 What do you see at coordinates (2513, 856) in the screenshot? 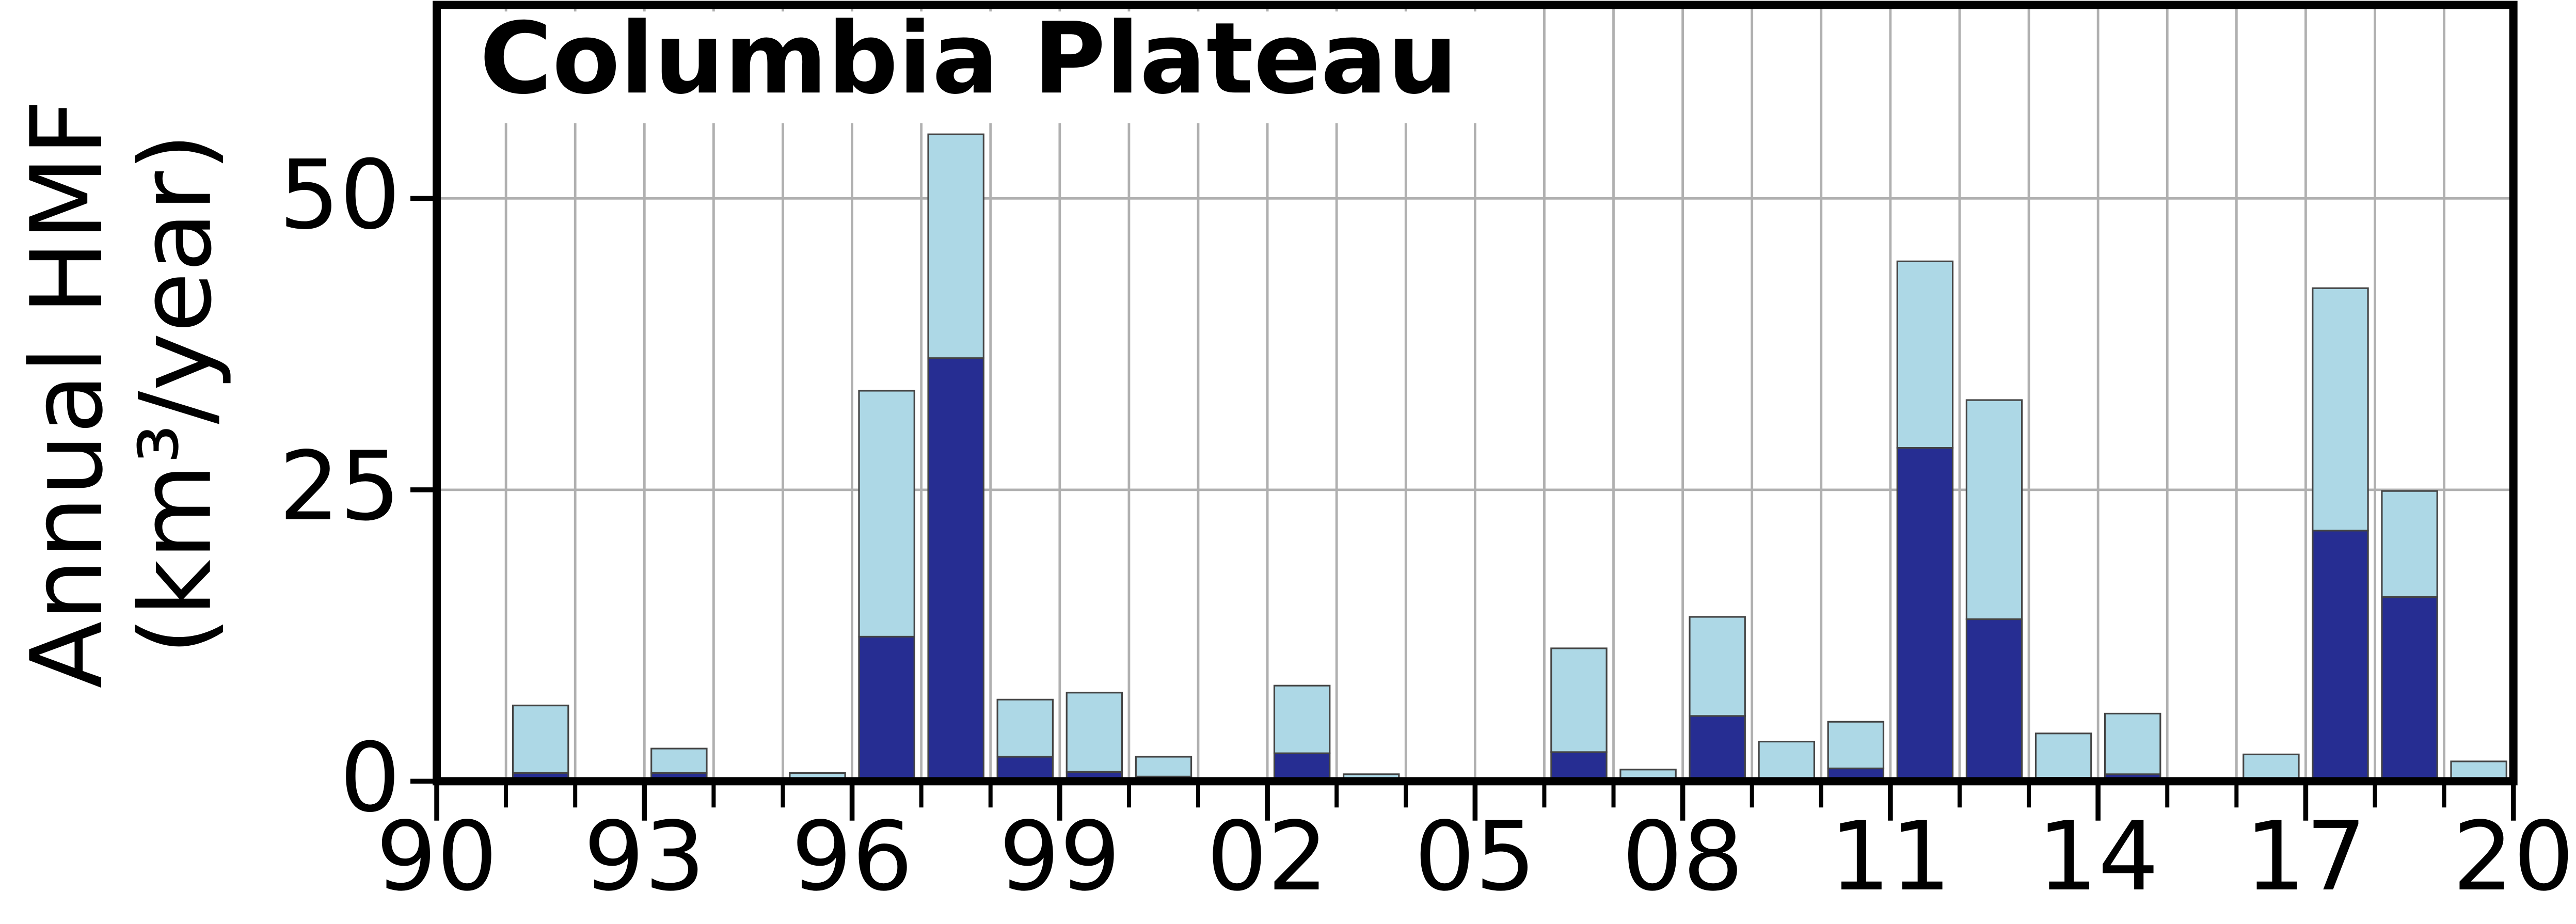
I see `x-tick-label: 20` at bounding box center [2513, 856].